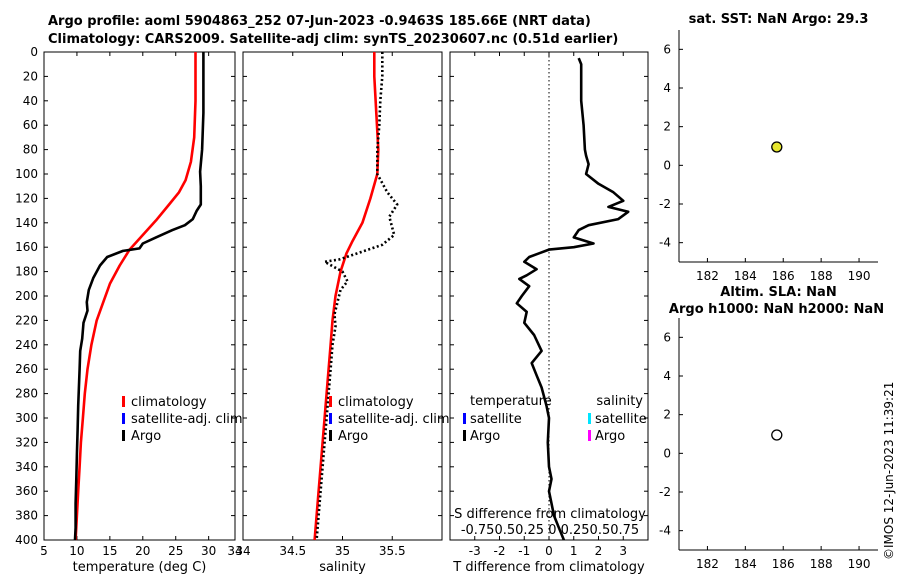  Describe the element at coordinates (353, 436) in the screenshot. I see `salinity-panel-legend-label: Argo` at that location.